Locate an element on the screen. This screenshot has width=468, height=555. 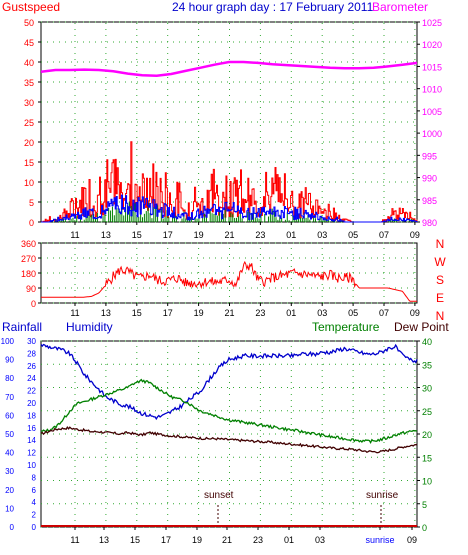
y-right-tick-label: 25 is located at coordinates (427, 412).